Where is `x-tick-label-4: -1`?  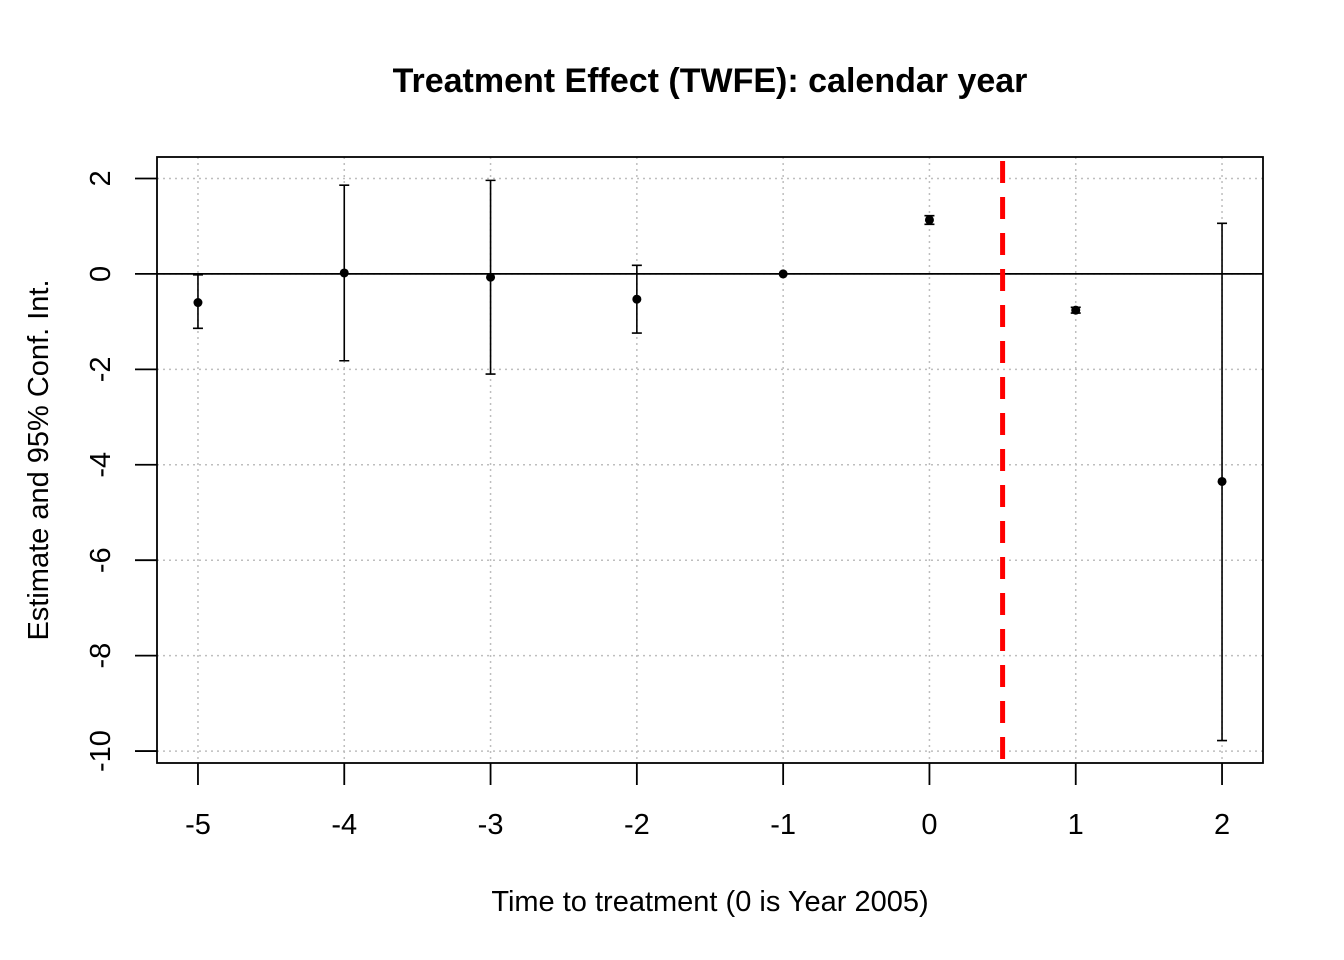 x-tick-label-4: -1 is located at coordinates (783, 825).